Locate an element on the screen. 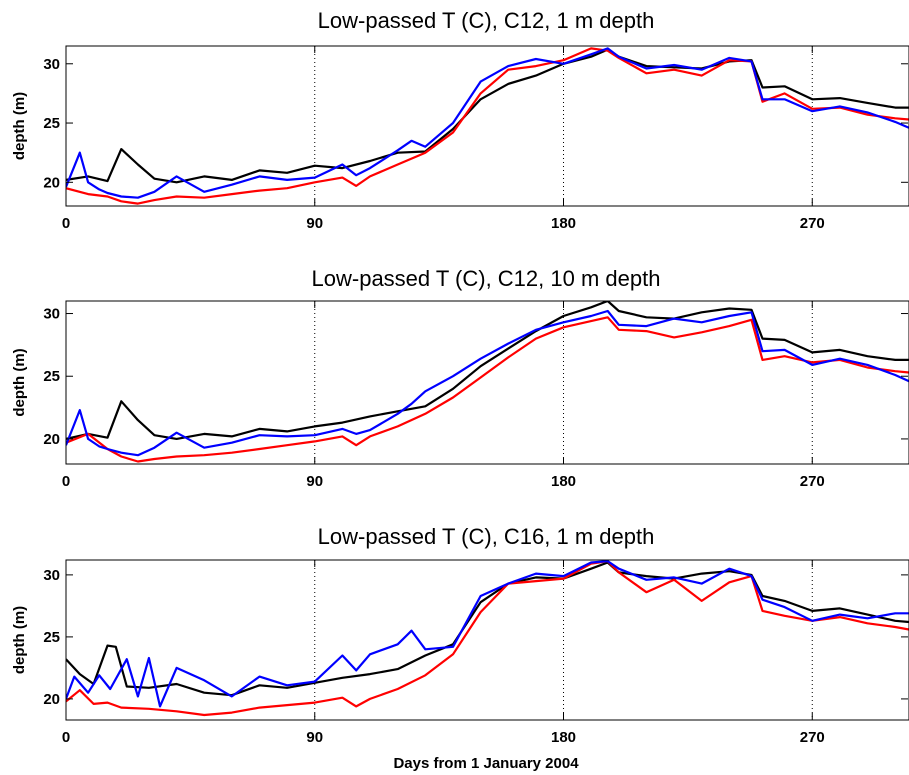 The height and width of the screenshot is (775, 909). panel-1-title: Low-passed T (C), C12, 1 m depth is located at coordinates (486, 20).